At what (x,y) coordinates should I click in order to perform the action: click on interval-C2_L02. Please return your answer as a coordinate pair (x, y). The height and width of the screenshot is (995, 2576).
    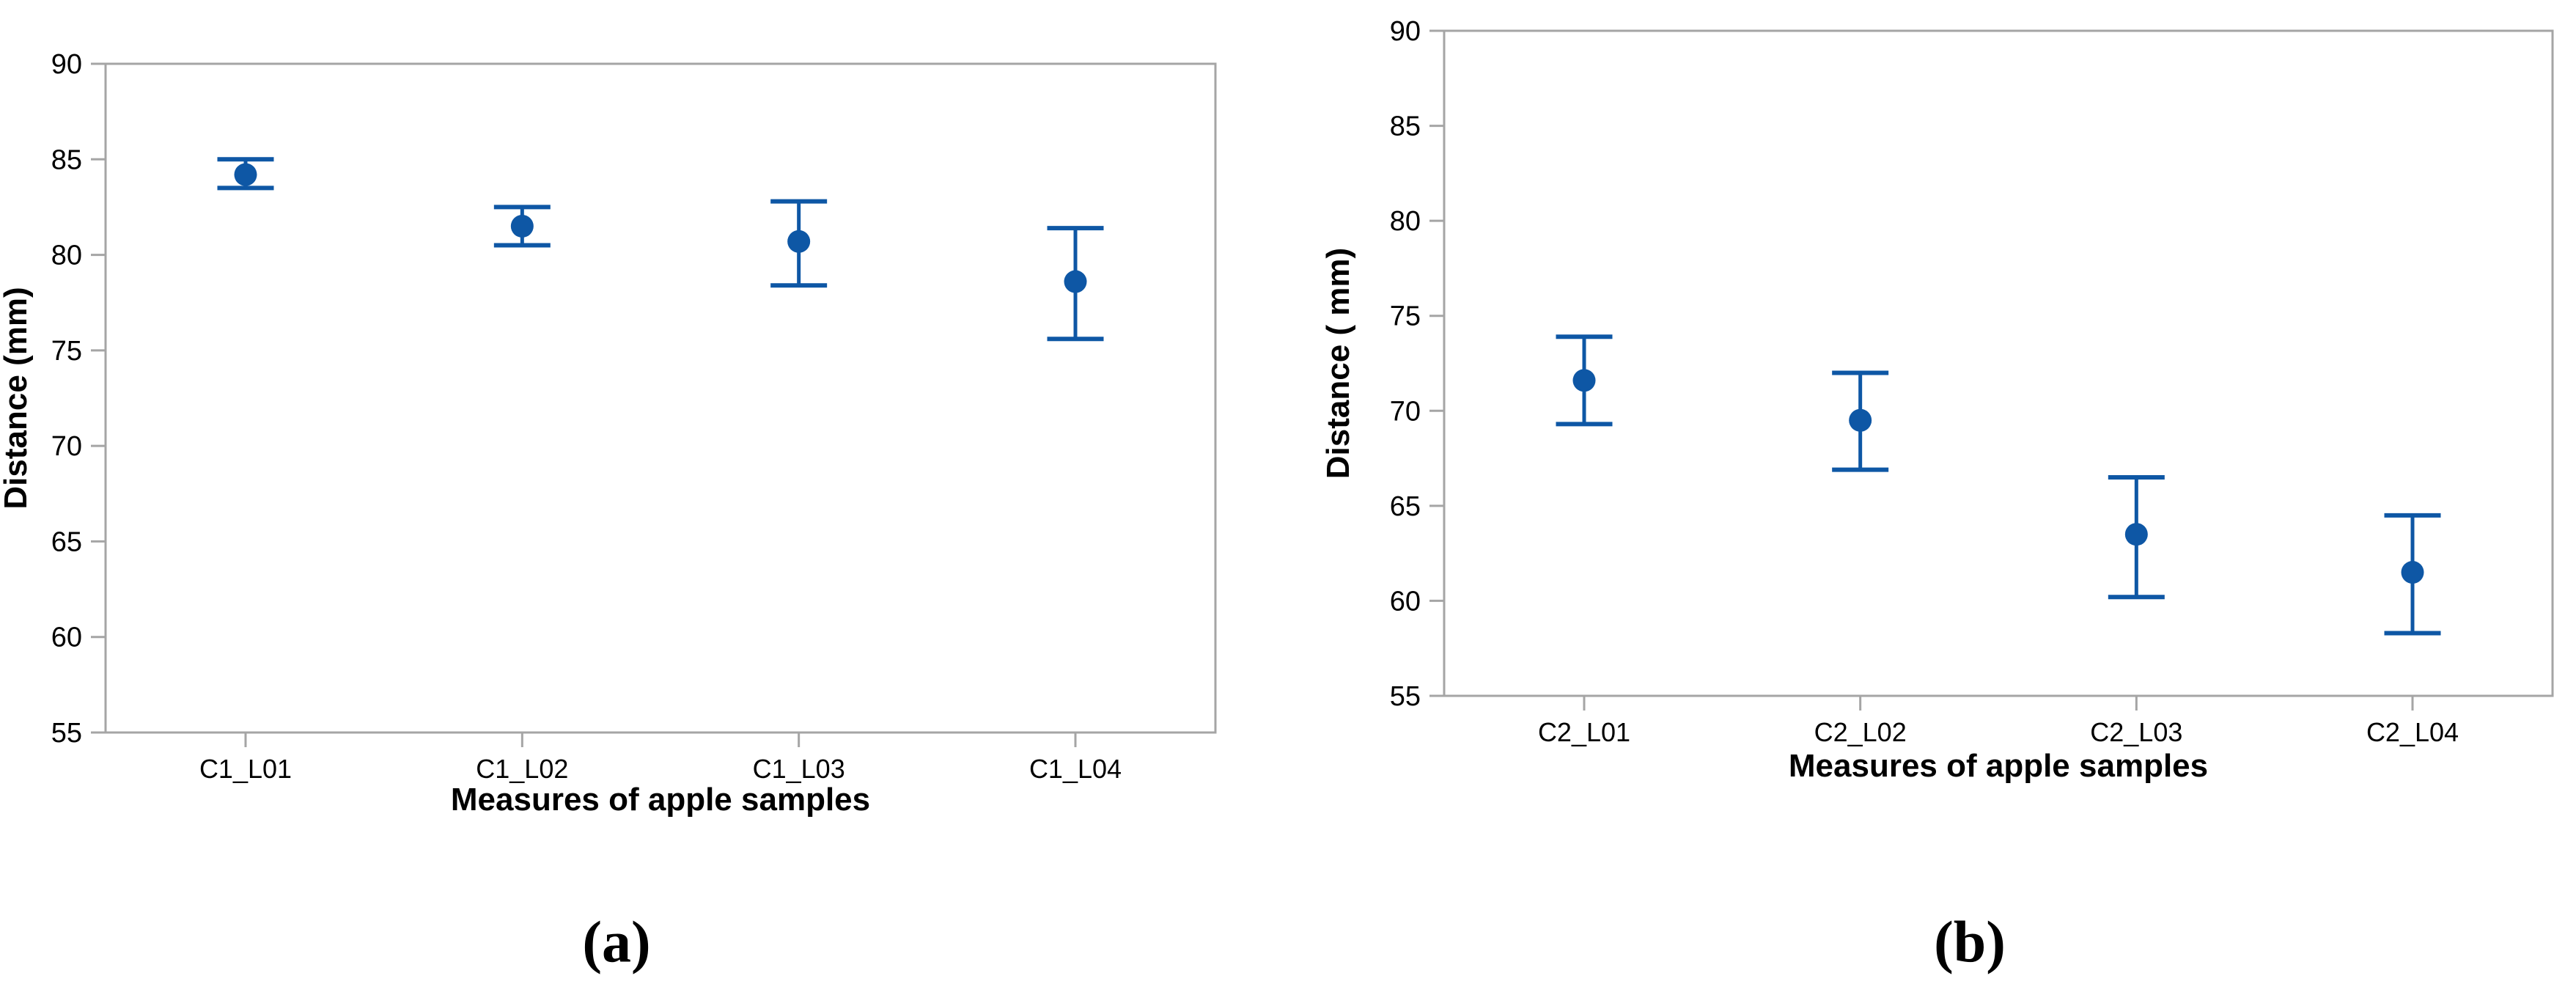
    Looking at the image, I should click on (1860, 421).